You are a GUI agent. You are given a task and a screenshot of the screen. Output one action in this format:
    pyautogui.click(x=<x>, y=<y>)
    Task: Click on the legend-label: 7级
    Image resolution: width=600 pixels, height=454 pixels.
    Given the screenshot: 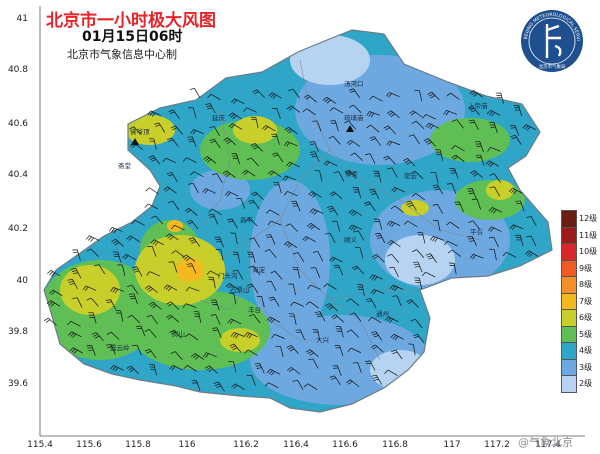 What is the action you would take?
    pyautogui.click(x=586, y=301)
    